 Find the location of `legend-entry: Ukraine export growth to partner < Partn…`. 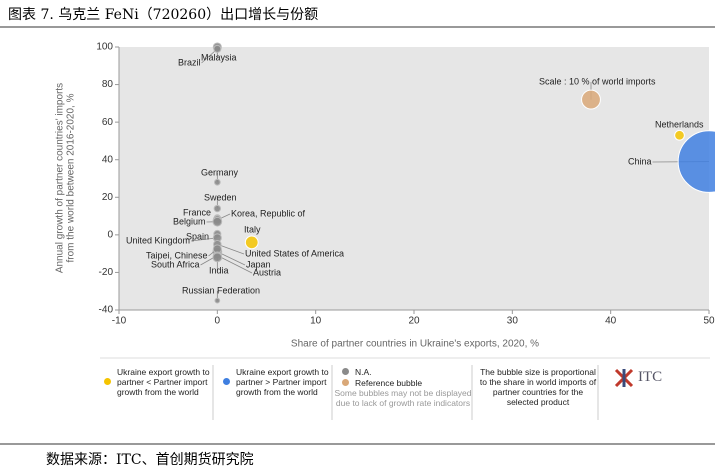

legend-entry: Ukraine export growth to partner < Partn… is located at coordinates (163, 382).